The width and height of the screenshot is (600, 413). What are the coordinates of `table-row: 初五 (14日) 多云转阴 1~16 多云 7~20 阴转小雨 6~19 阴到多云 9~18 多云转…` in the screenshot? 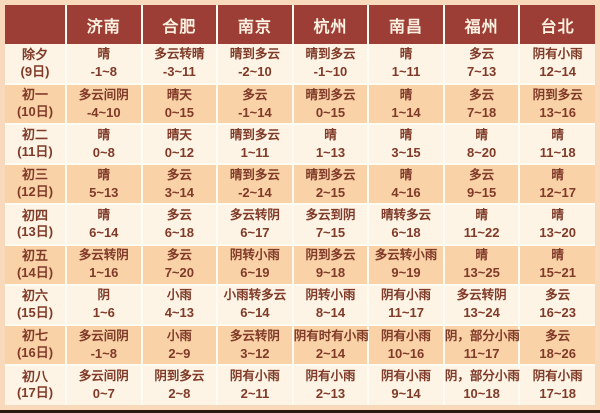 It's located at (300, 265).